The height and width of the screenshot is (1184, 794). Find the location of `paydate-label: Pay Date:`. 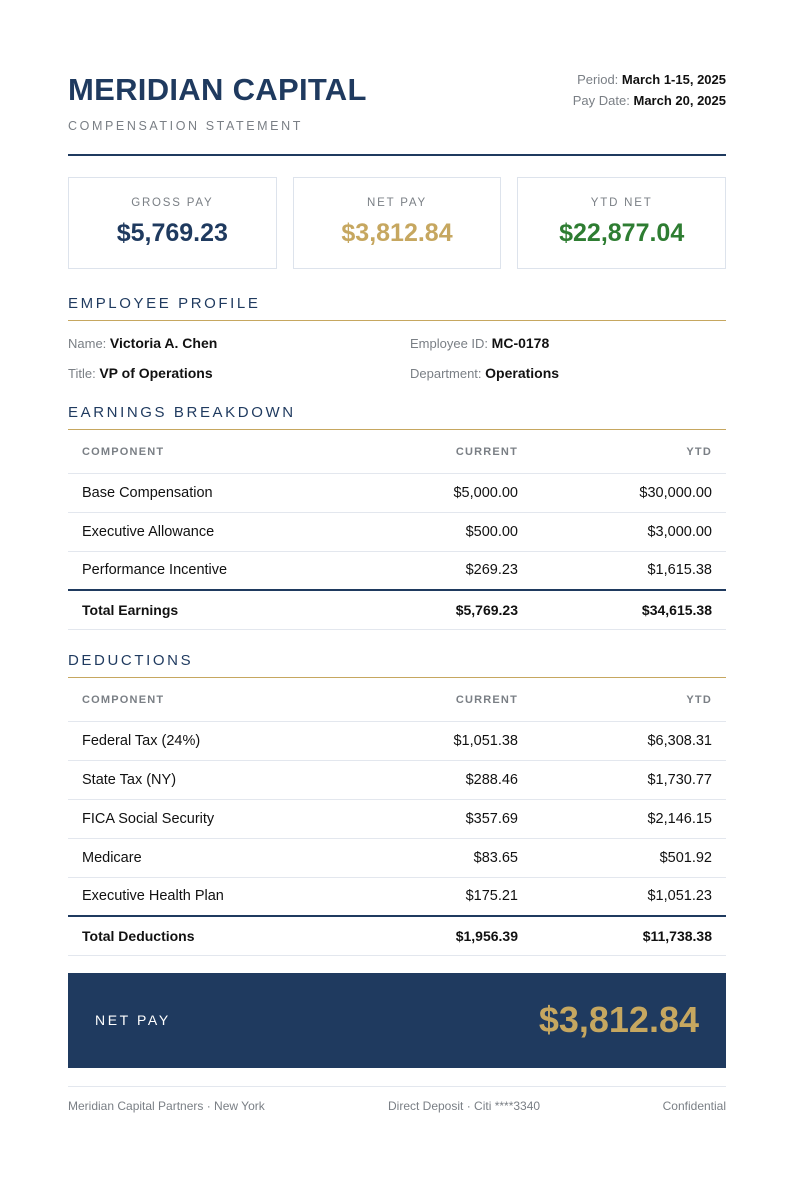

paydate-label: Pay Date: is located at coordinates (601, 100).